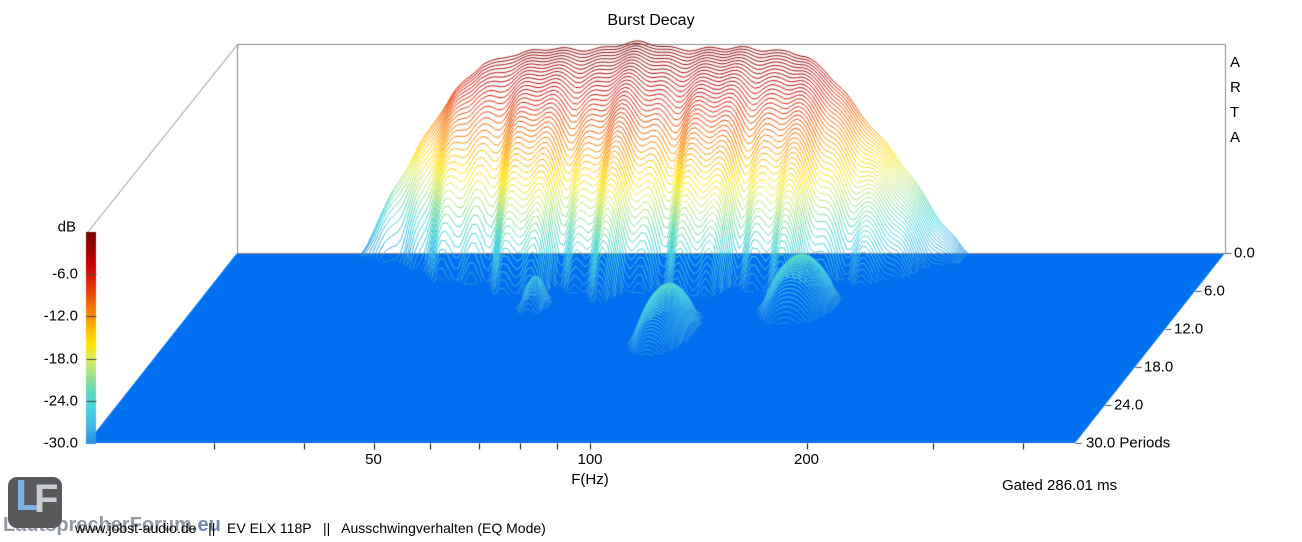 The width and height of the screenshot is (1302, 542). What do you see at coordinates (1128, 443) in the screenshot?
I see `periods-tick-label: 30.0 Periods` at bounding box center [1128, 443].